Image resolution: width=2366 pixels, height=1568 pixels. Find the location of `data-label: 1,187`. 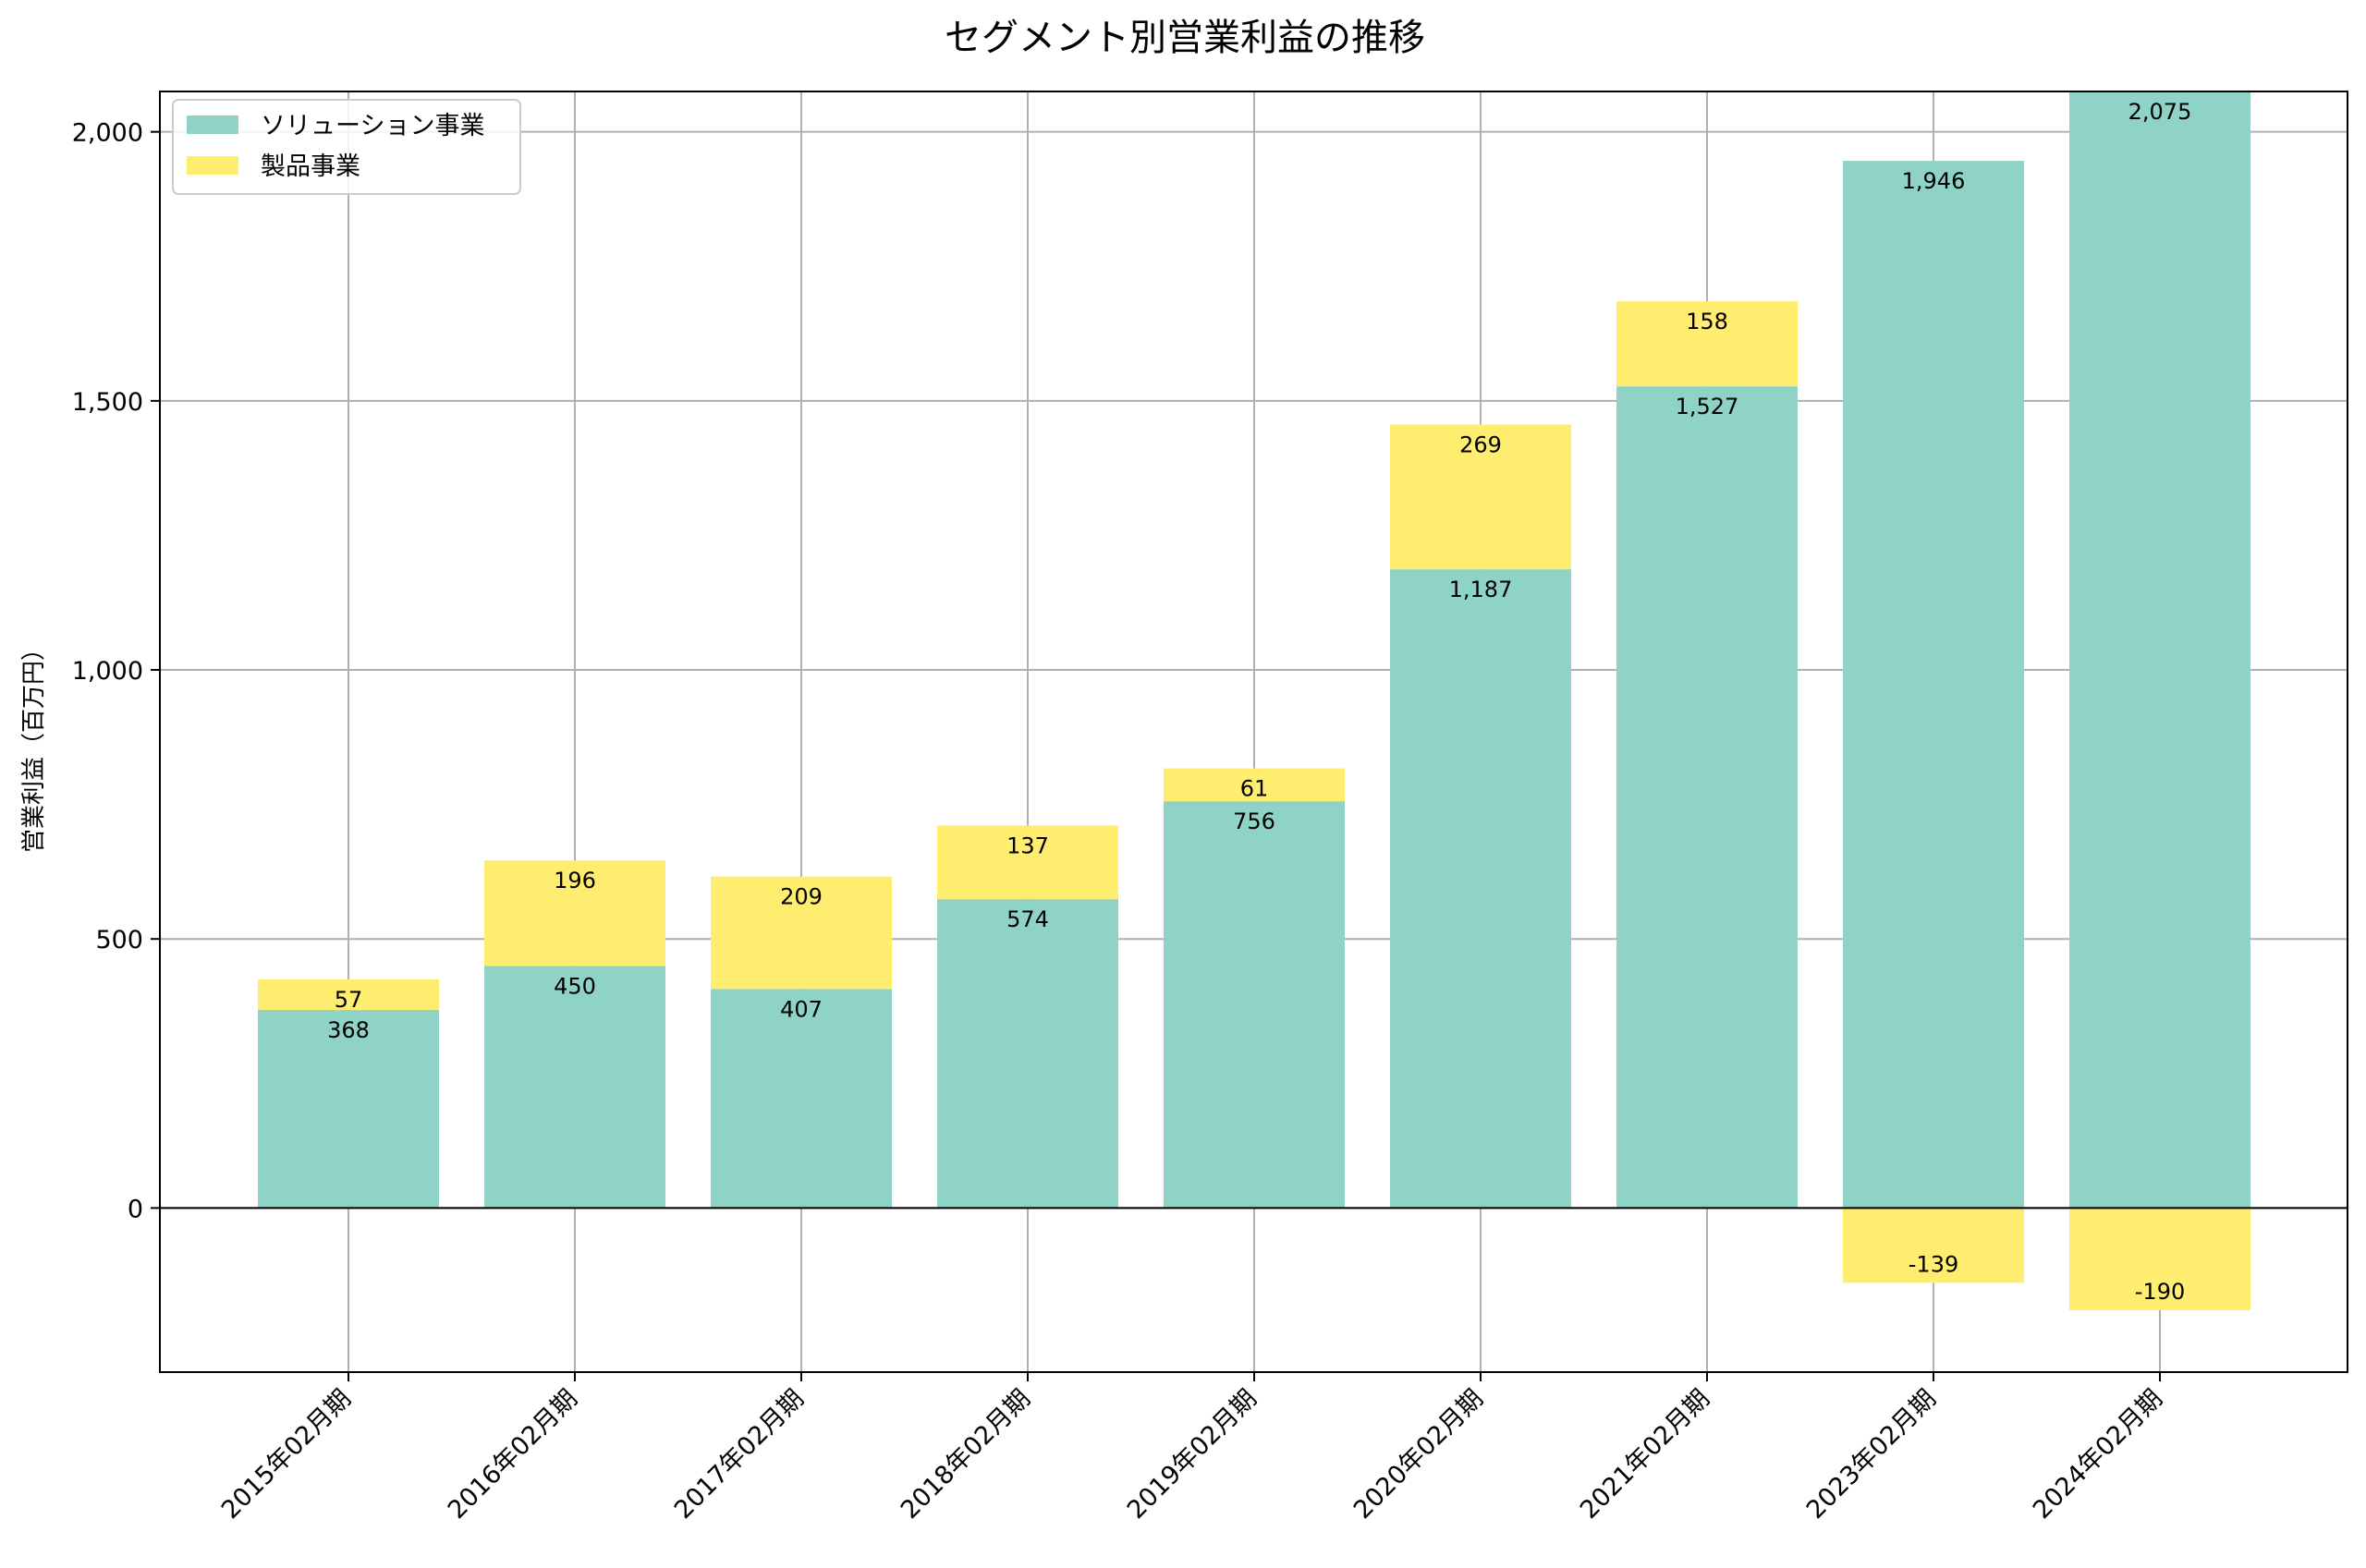

data-label: 1,187 is located at coordinates (1481, 589).